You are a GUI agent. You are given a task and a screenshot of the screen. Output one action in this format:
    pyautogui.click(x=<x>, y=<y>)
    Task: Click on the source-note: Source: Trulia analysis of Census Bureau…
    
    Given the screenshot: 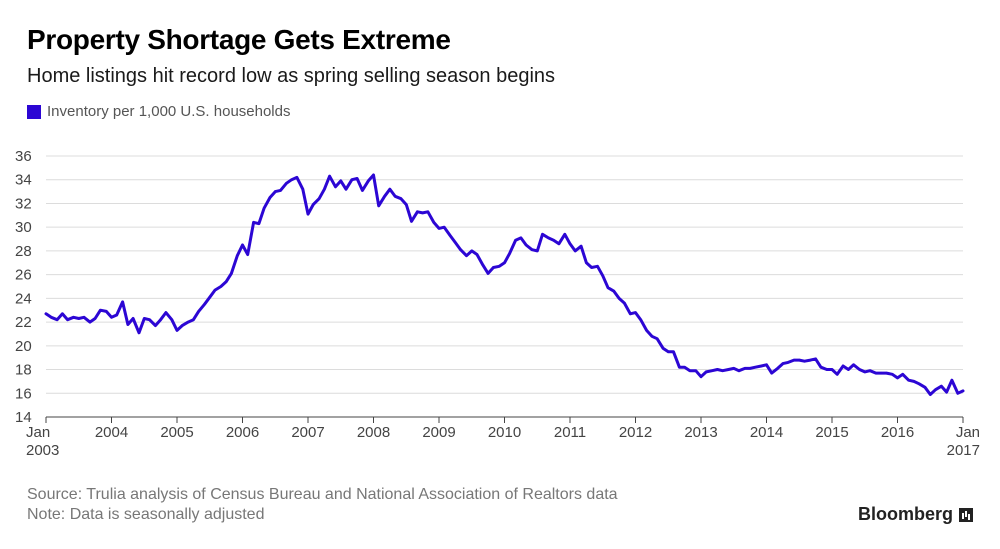 What is the action you would take?
    pyautogui.click(x=322, y=494)
    